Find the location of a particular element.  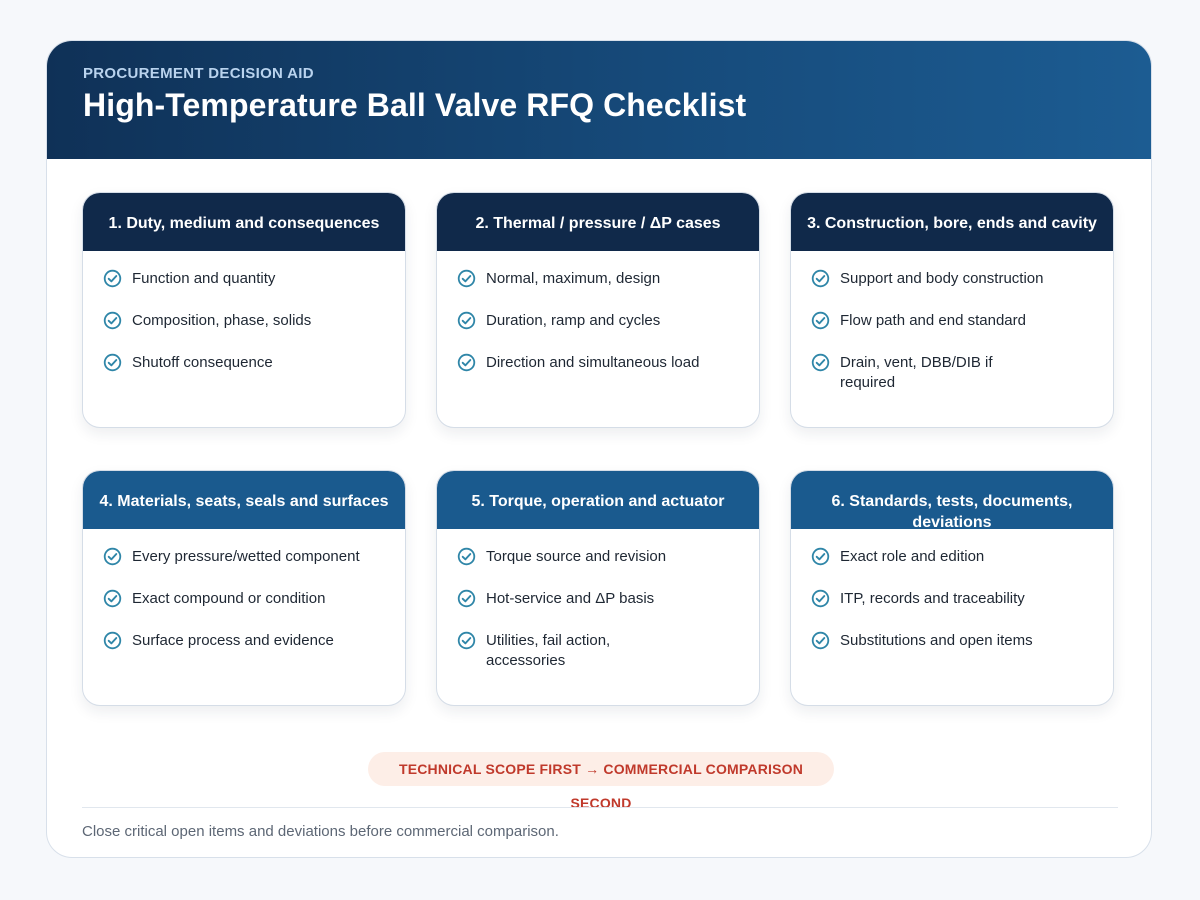

list-item: Normal, maximum, design is located at coordinates (601, 279).